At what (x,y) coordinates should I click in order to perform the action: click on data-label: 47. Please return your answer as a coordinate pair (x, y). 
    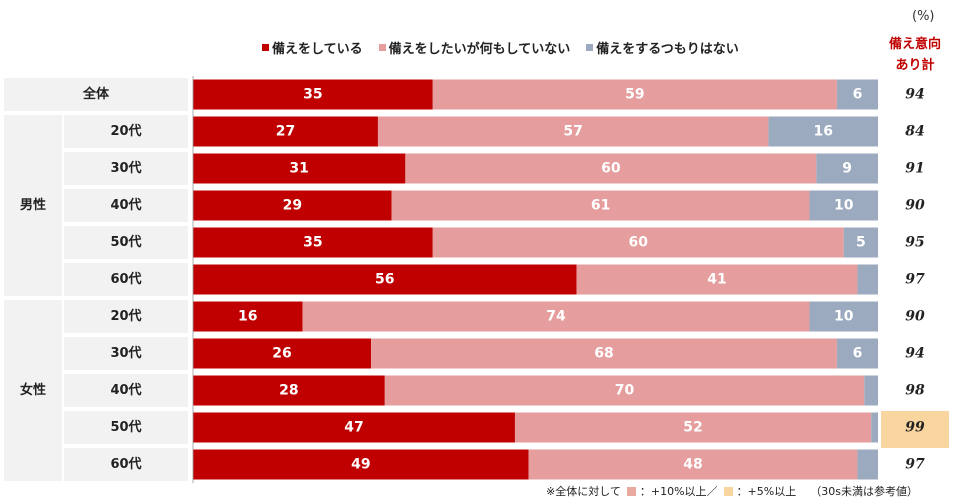
    Looking at the image, I should click on (353, 428).